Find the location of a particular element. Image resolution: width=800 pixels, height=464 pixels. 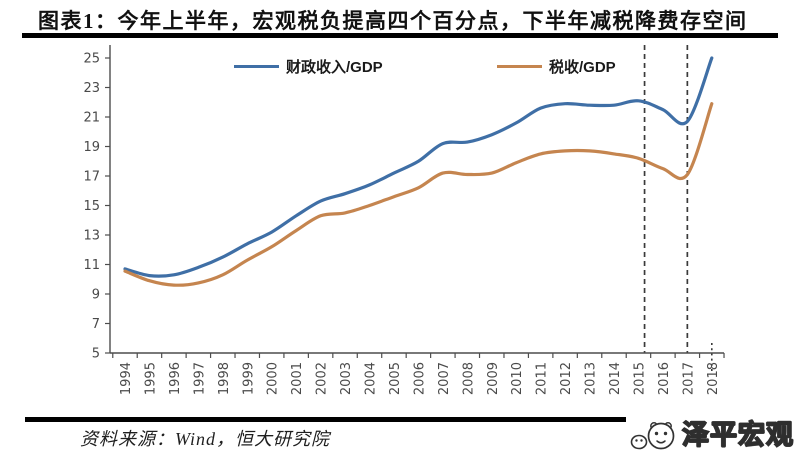

footer-divider is located at coordinates (401, 419).